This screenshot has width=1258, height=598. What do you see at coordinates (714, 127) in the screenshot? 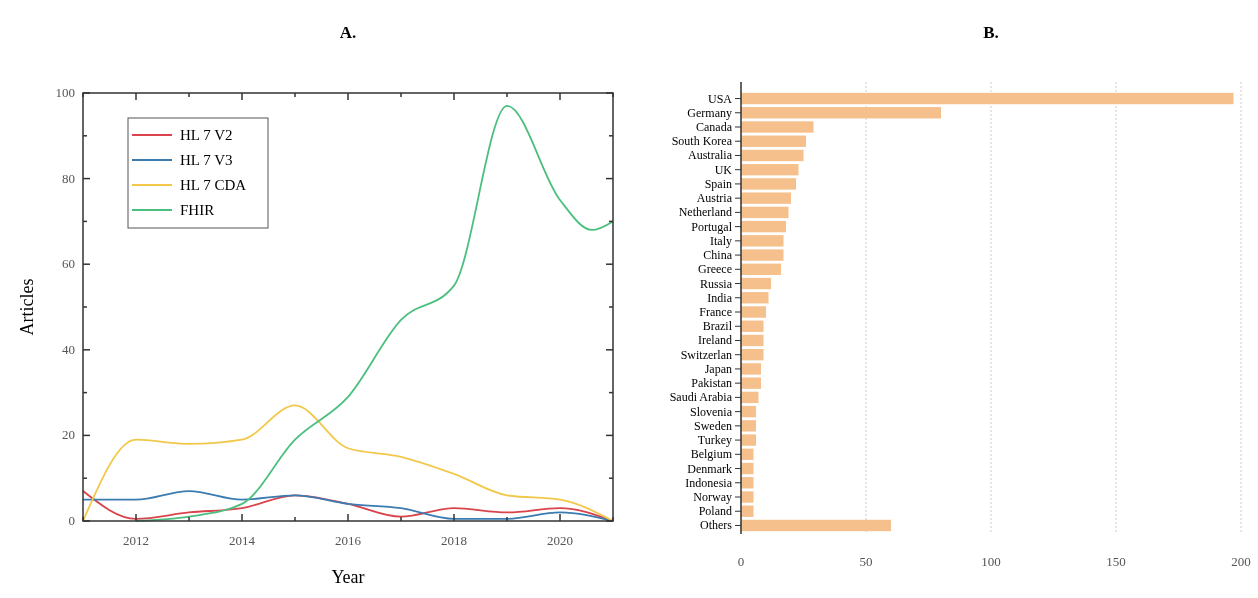
I see `y-tick-label: Canada` at bounding box center [714, 127].